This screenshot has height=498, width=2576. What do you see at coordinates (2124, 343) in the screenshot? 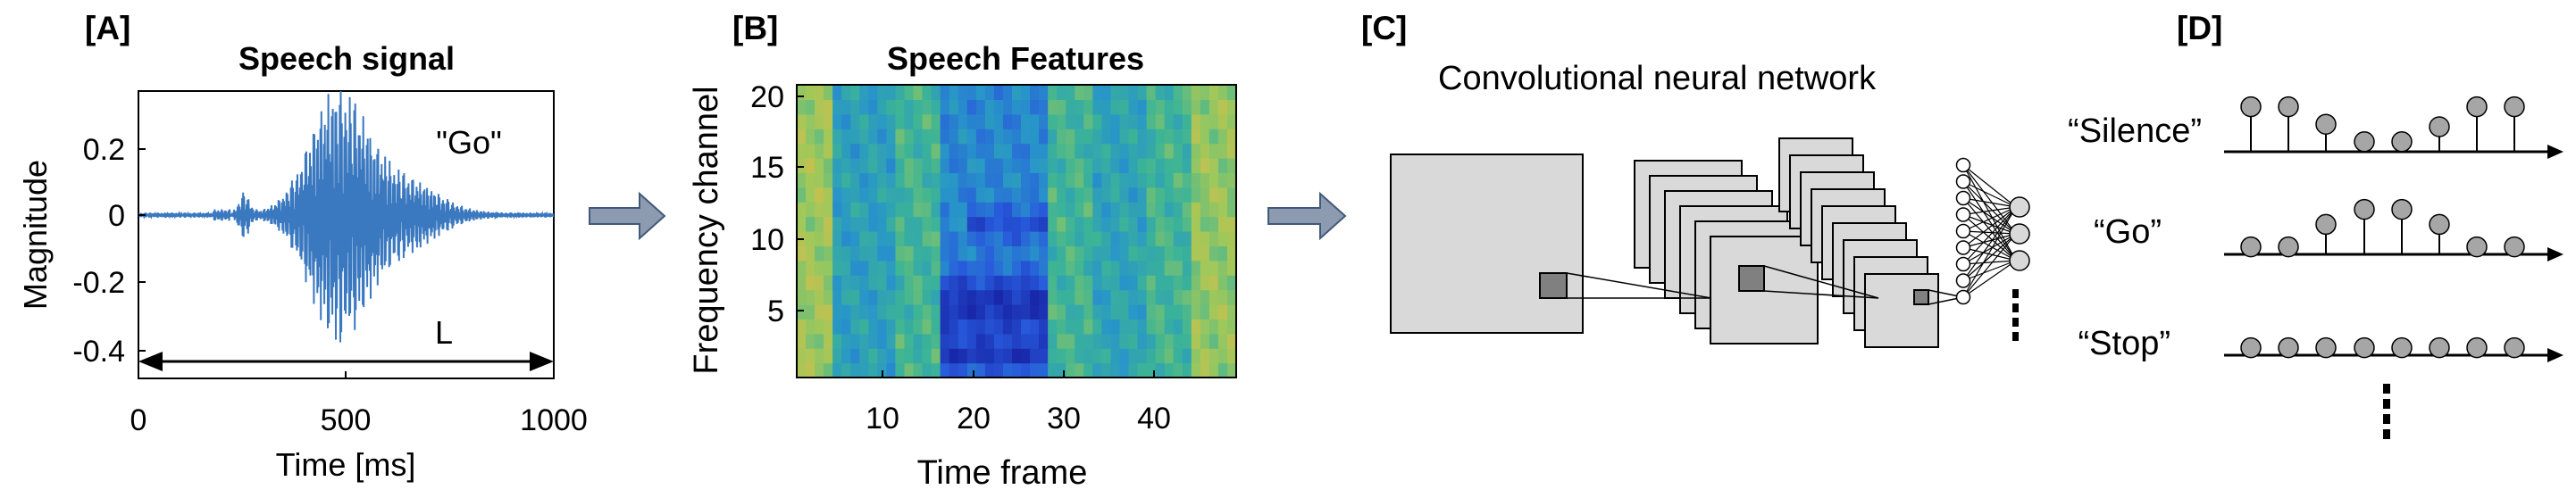
I see `class-label-stop: “Stop”` at bounding box center [2124, 343].